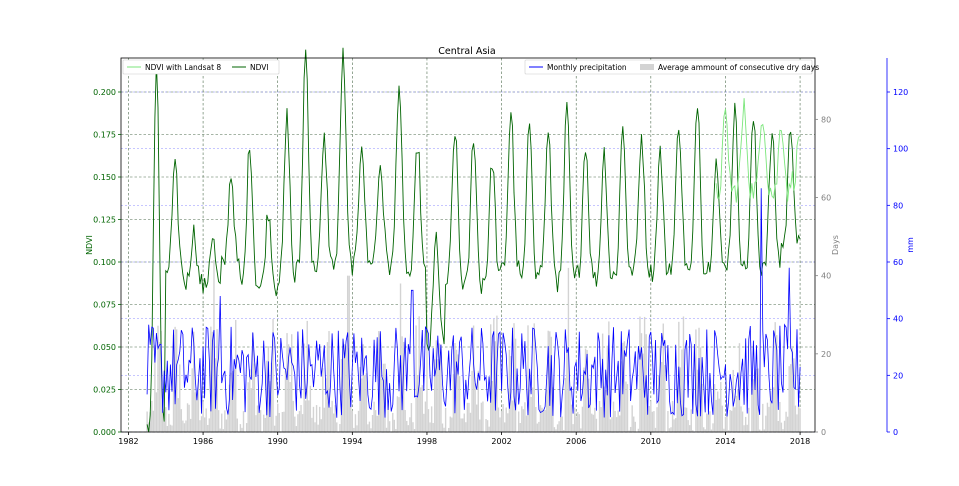  Describe the element at coordinates (898, 319) in the screenshot. I see `mm-tick-label: 40` at that location.